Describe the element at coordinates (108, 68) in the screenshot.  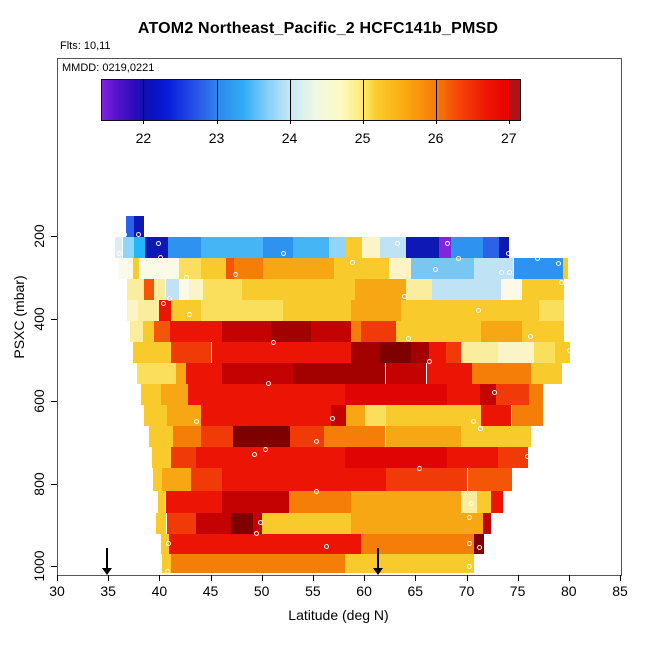
I see `mmdd-label: MMDD: 0219,0221` at that location.